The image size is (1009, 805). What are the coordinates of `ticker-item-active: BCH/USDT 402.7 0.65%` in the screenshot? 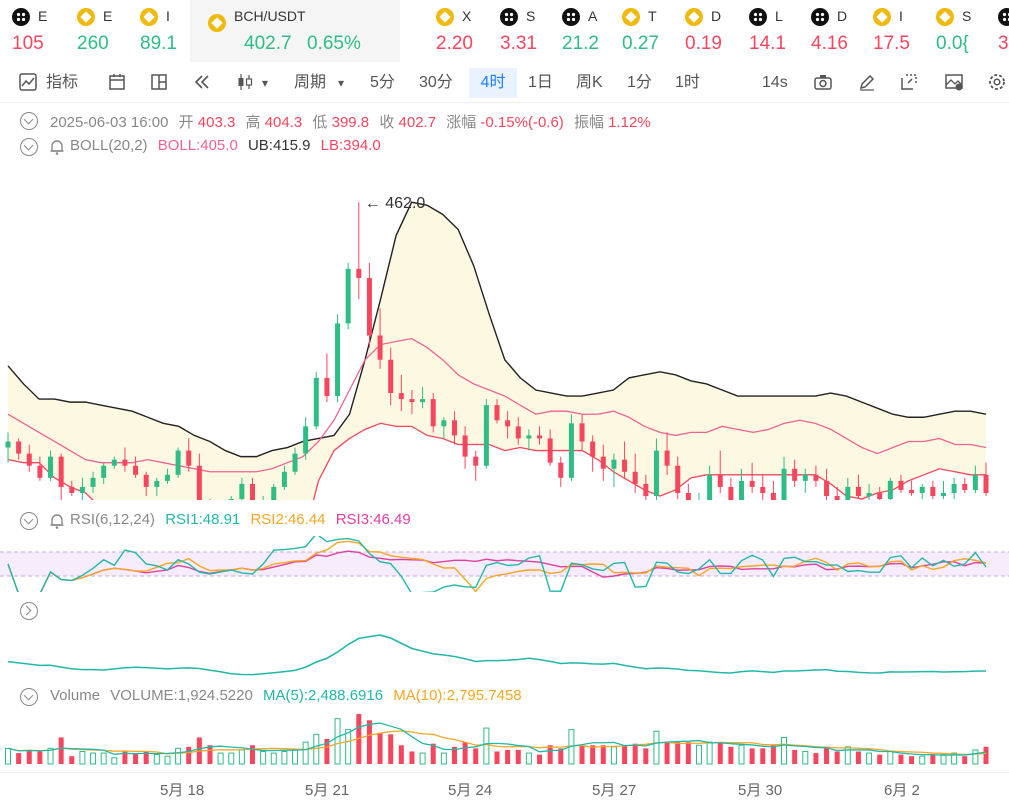 It's located at (295, 31).